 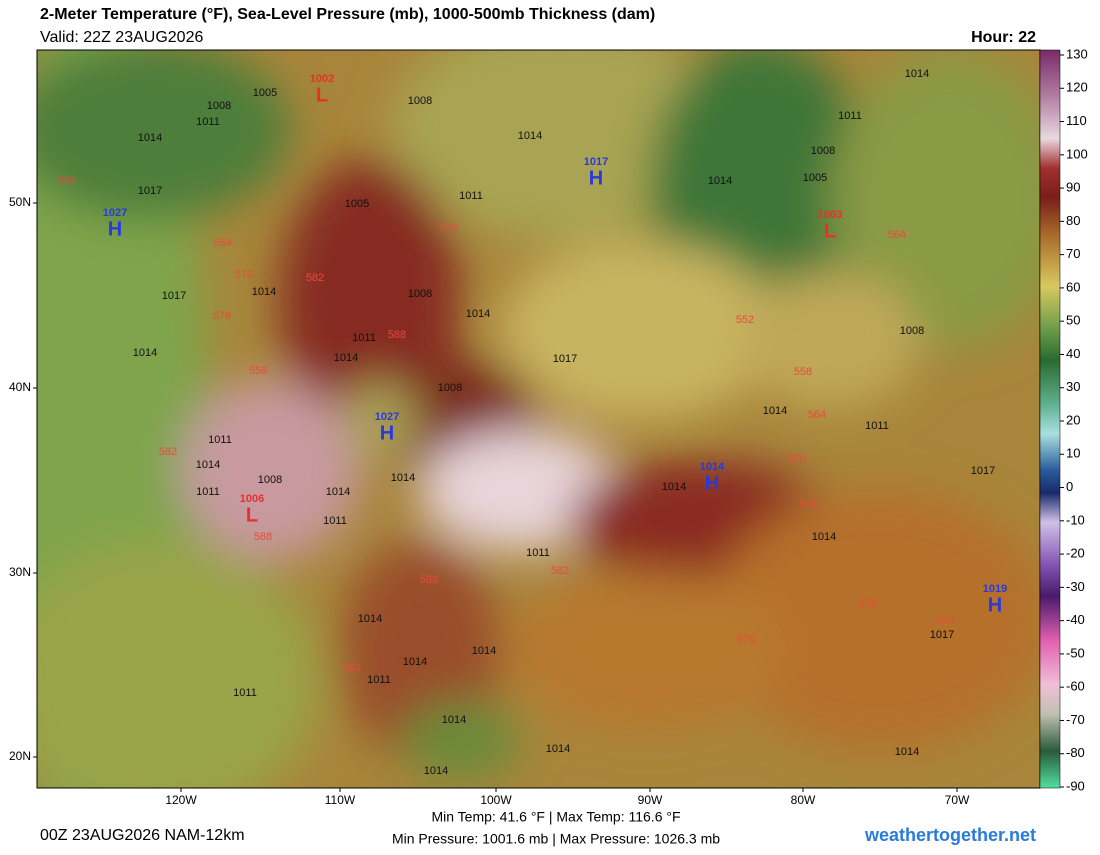 I want to click on lon-label: 110W, so click(x=340, y=800).